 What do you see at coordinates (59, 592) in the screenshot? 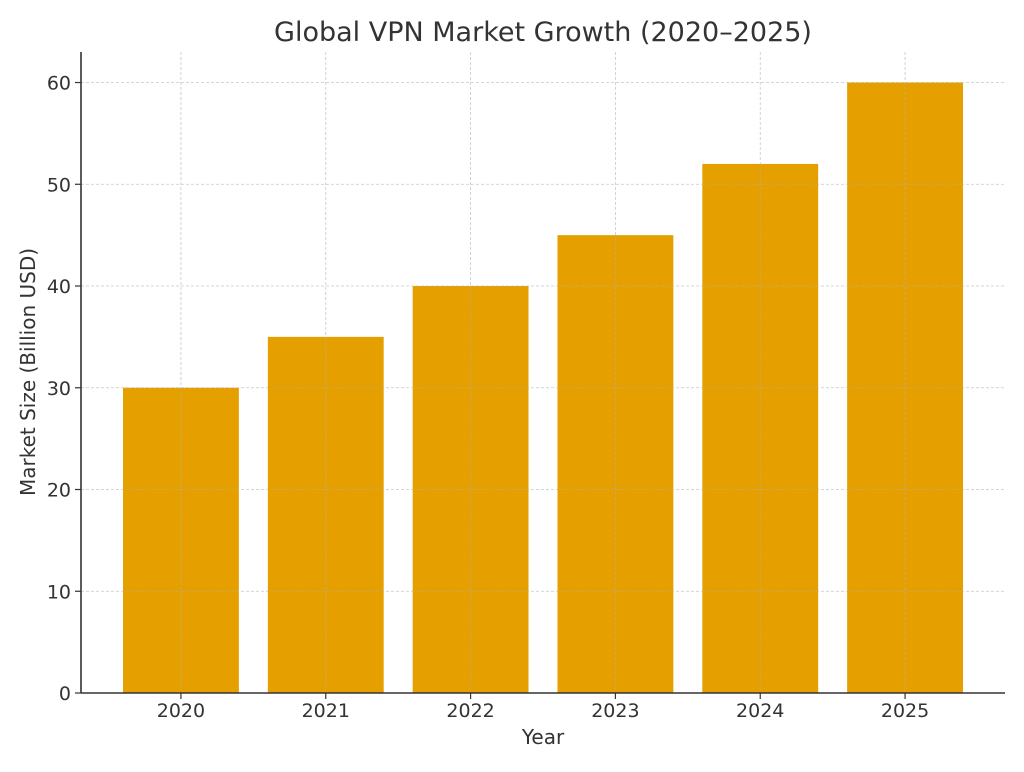
I see `y-tick-label: 10` at bounding box center [59, 592].